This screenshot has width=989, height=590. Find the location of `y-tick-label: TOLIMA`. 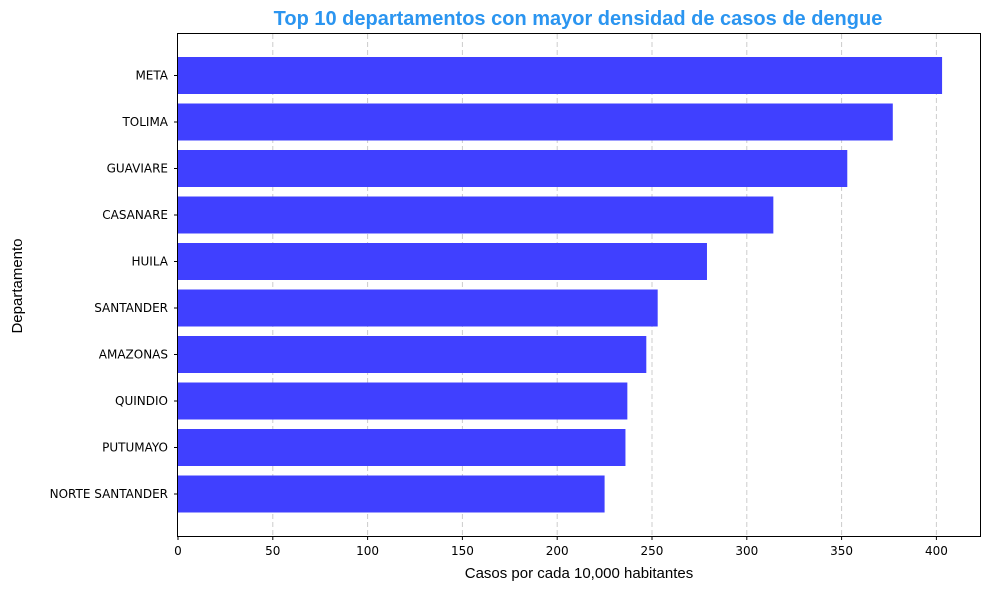

y-tick-label: TOLIMA is located at coordinates (144, 122).